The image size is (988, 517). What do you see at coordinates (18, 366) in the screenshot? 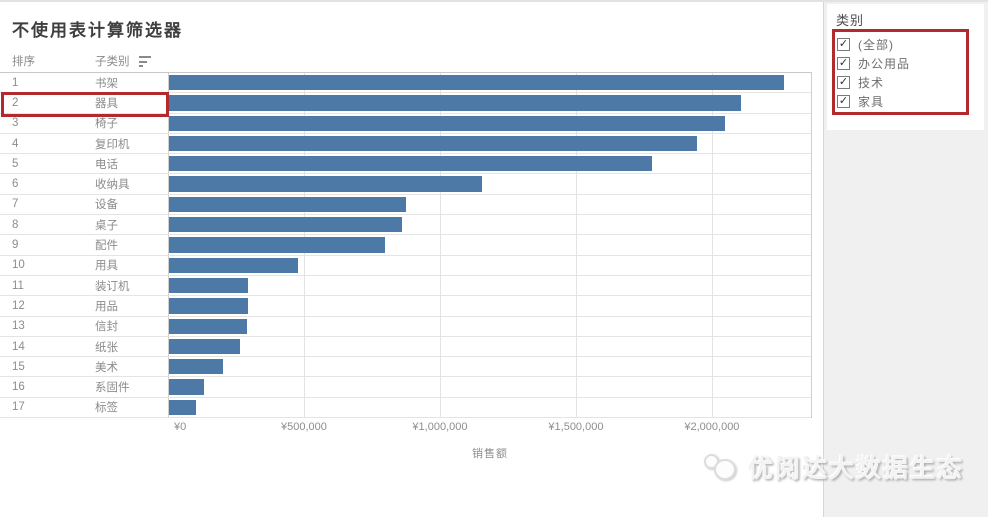
I see `rank-cell: 15` at bounding box center [18, 366].